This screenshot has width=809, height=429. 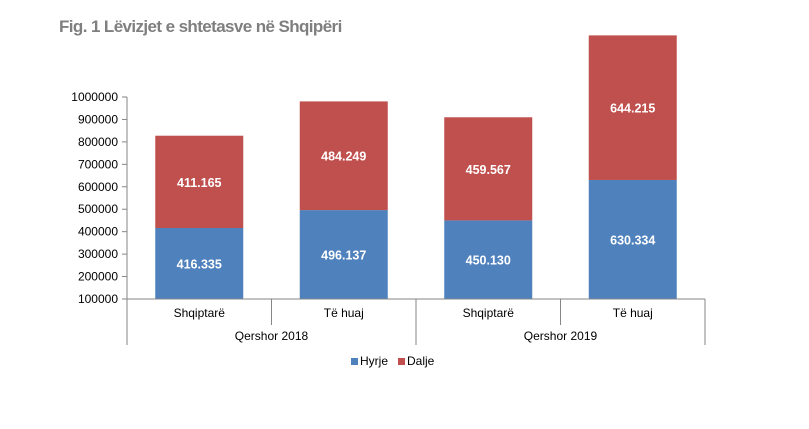 I want to click on data-label: 459.567, so click(x=488, y=170).